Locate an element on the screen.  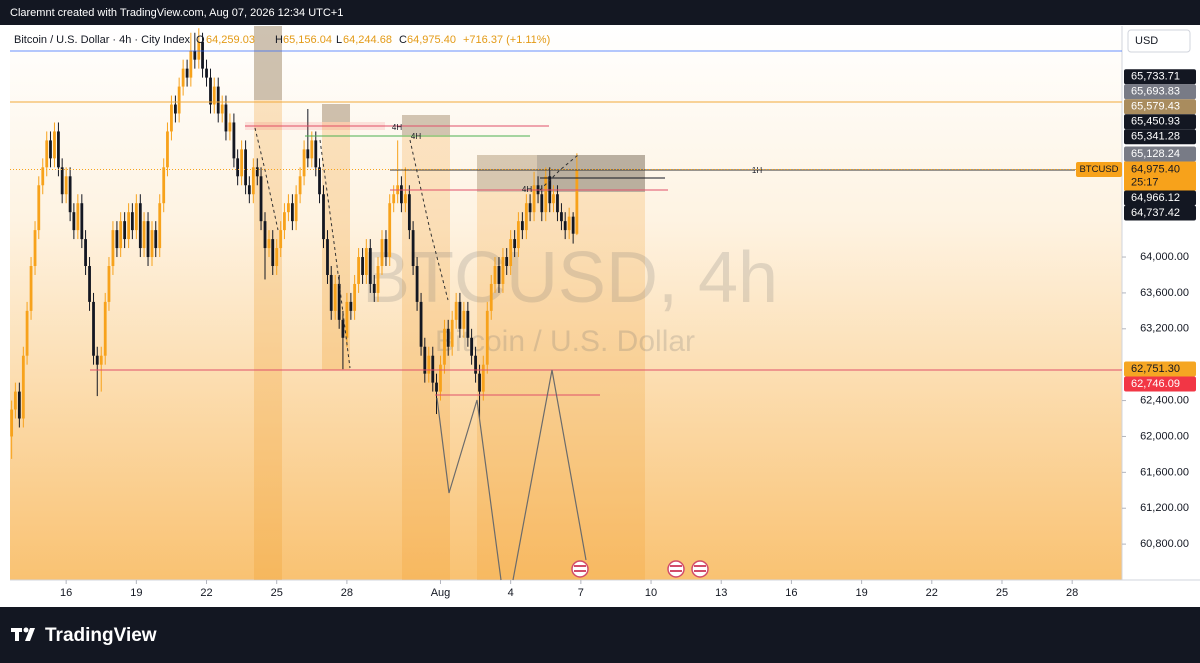
ohlc-value: 65,156.04 is located at coordinates (307, 40).